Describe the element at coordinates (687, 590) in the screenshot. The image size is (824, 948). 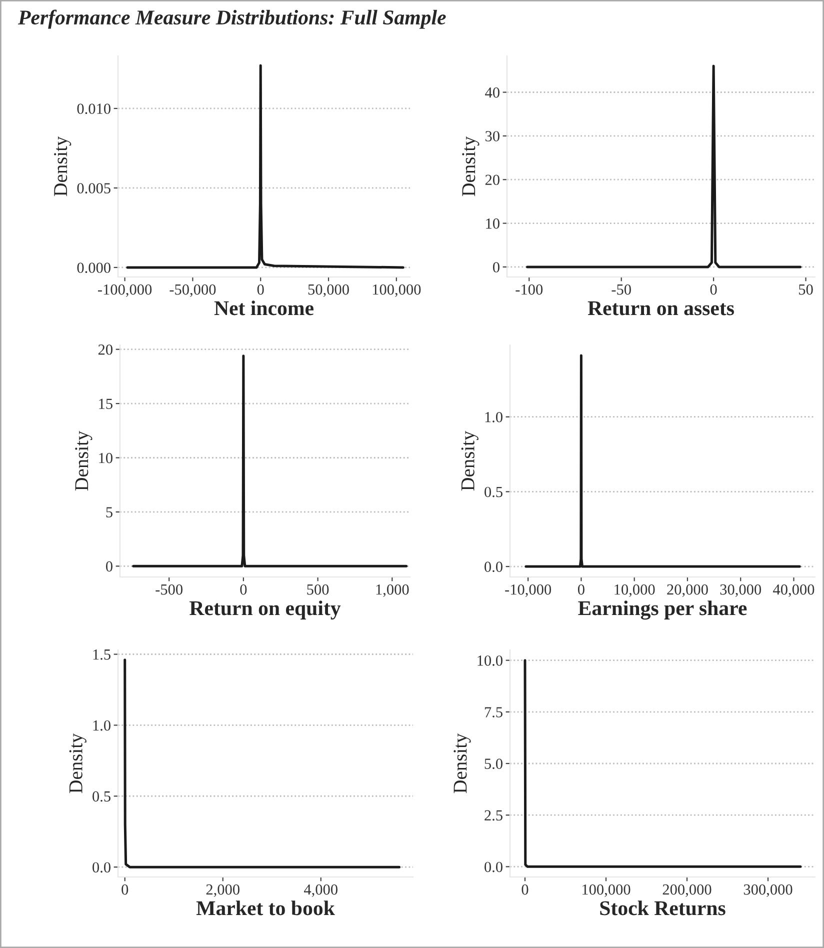
I see `x-tick-label: 20,000` at that location.